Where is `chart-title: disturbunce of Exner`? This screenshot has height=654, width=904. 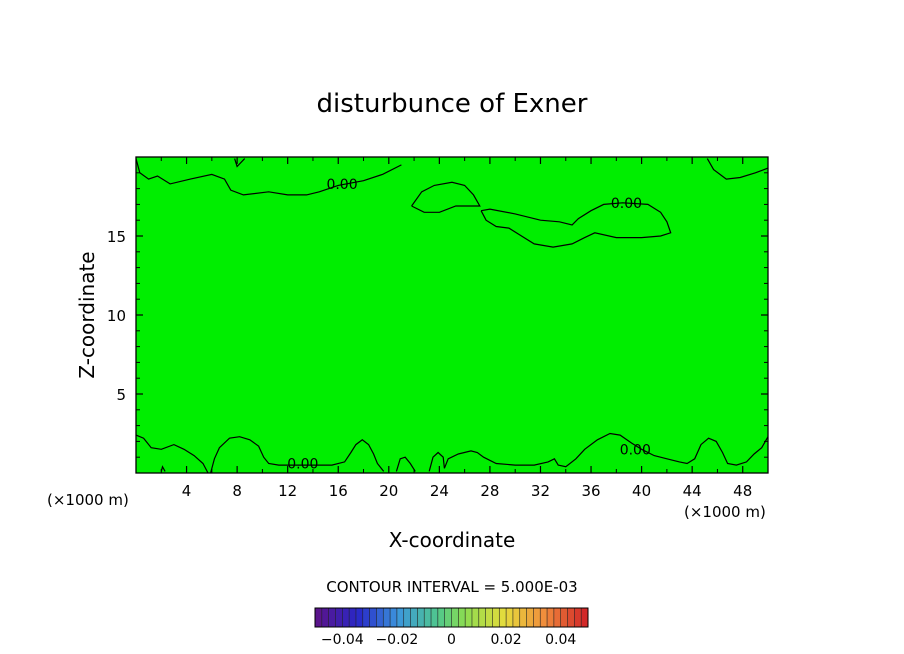
chart-title: disturbunce of Exner is located at coordinates (452, 104).